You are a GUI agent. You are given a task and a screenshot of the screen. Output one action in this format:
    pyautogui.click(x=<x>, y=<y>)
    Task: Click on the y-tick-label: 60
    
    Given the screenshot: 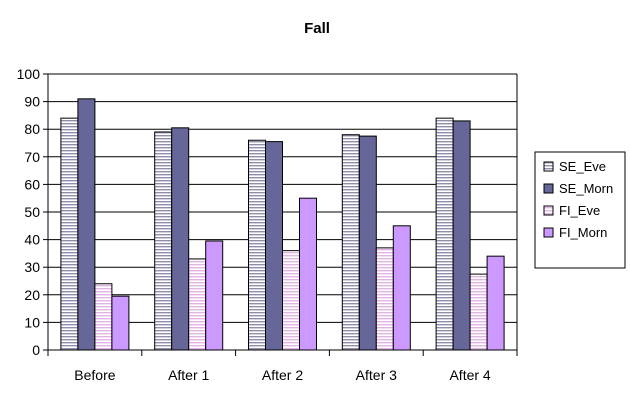 What is the action you would take?
    pyautogui.click(x=32, y=184)
    